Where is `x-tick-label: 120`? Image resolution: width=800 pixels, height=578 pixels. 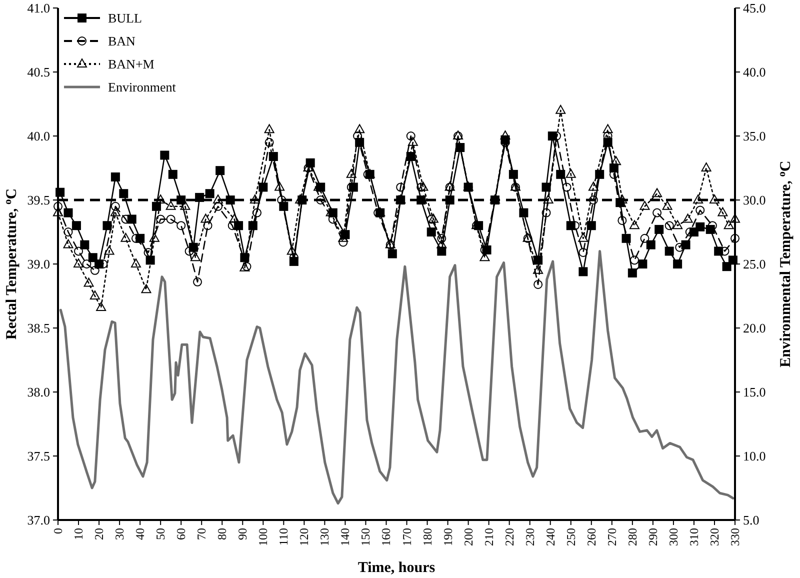 x-tick-label: 120 is located at coordinates (304, 537).